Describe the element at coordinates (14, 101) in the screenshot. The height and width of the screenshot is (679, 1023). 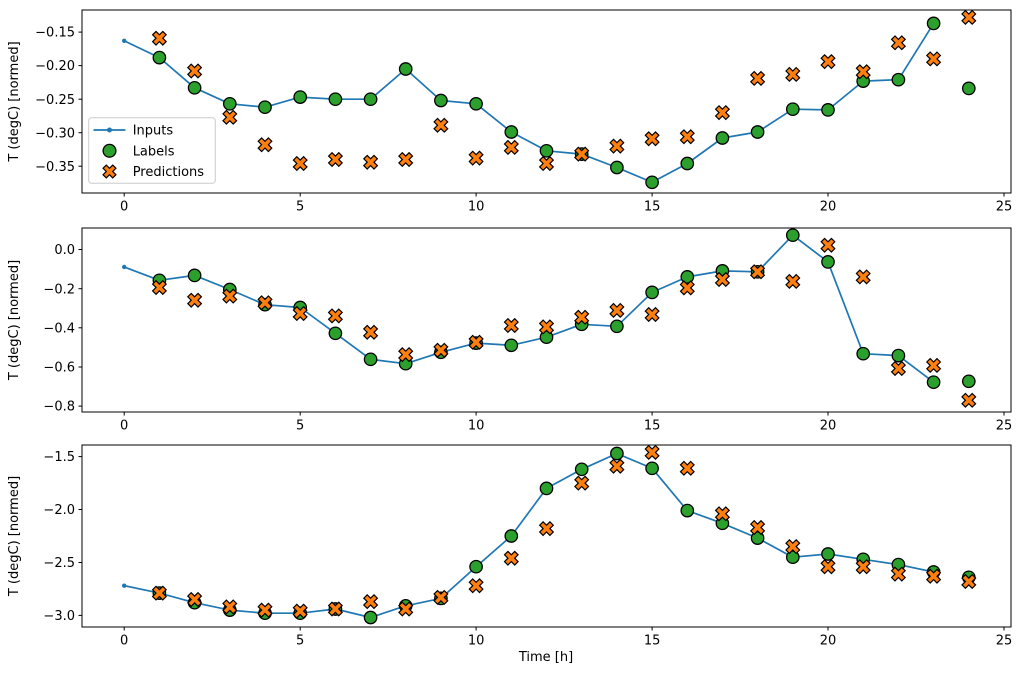
I see `y-axis-label-top: T (degC) [normed]` at that location.